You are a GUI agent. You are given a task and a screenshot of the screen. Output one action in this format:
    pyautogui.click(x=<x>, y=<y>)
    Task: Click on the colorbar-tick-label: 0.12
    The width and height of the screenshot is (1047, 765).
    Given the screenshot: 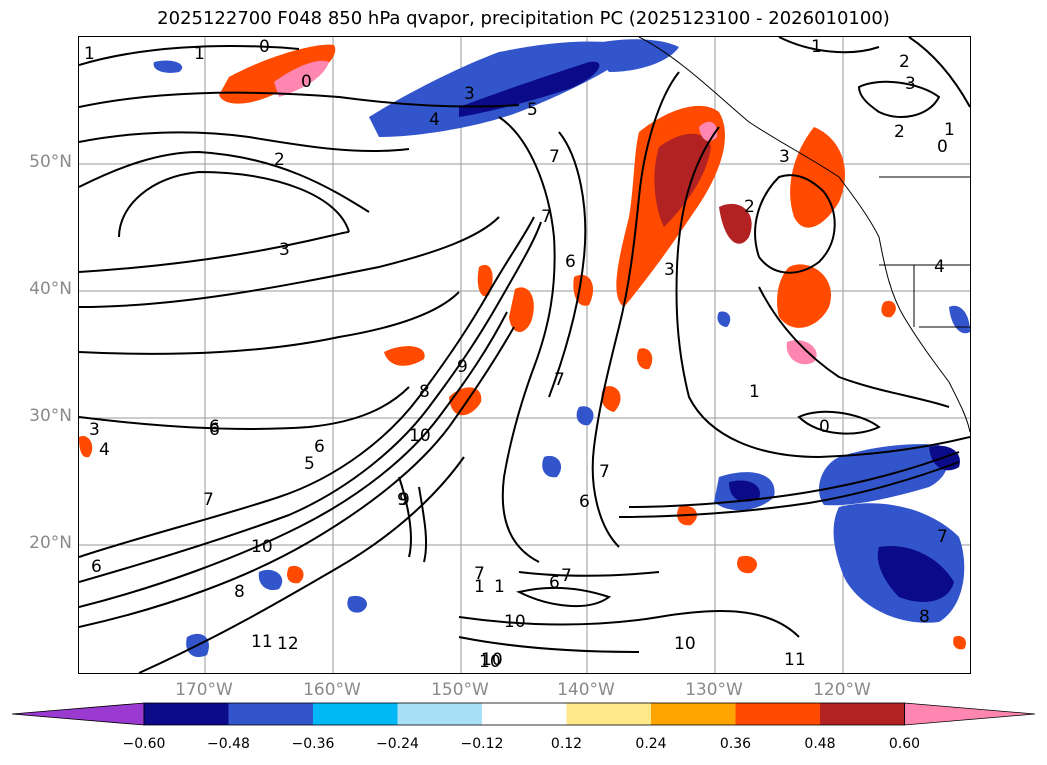 What is the action you would take?
    pyautogui.click(x=566, y=744)
    